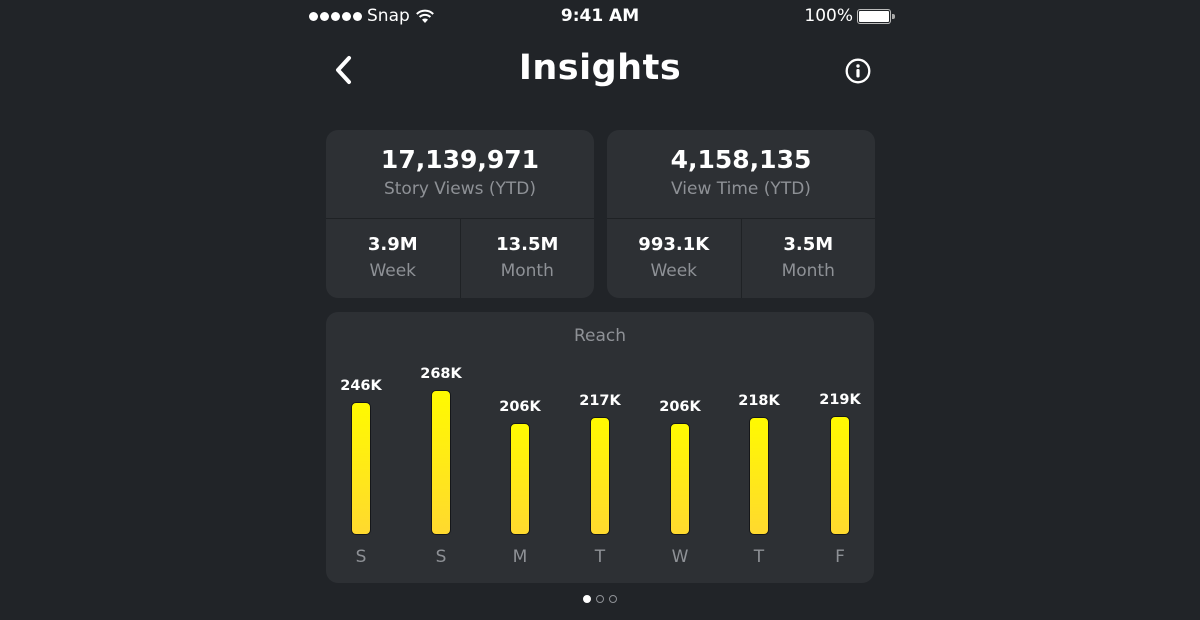 The width and height of the screenshot is (1200, 620). Describe the element at coordinates (741, 159) in the screenshot. I see `view-time-total: 4,158,135` at that location.